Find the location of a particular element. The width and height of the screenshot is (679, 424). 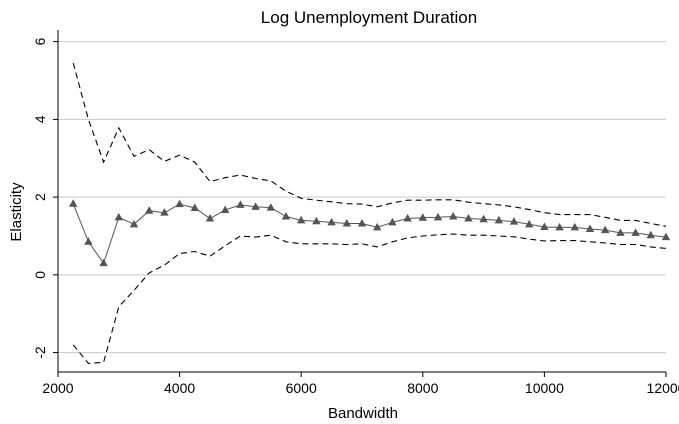

x-tick-label: 2000 is located at coordinates (57, 388).